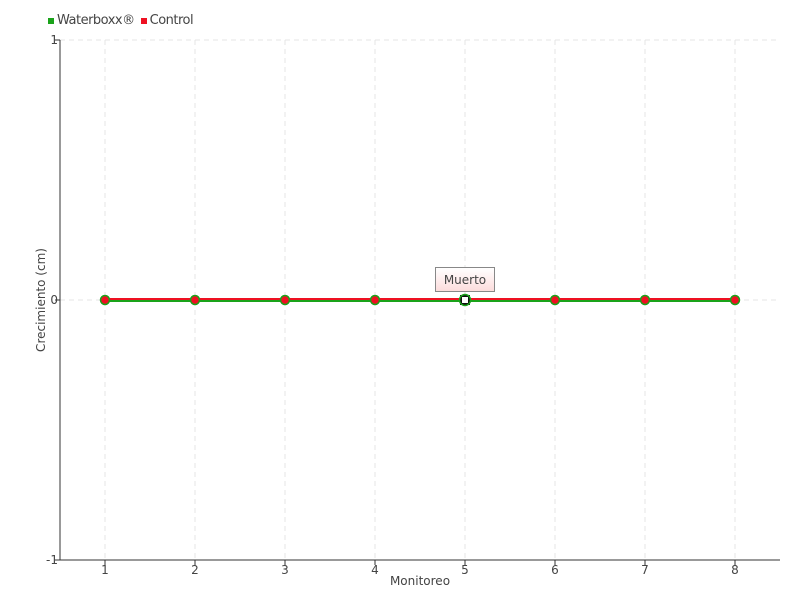 The image size is (800, 600). What do you see at coordinates (555, 570) in the screenshot?
I see `x-tick-label: 6` at bounding box center [555, 570].